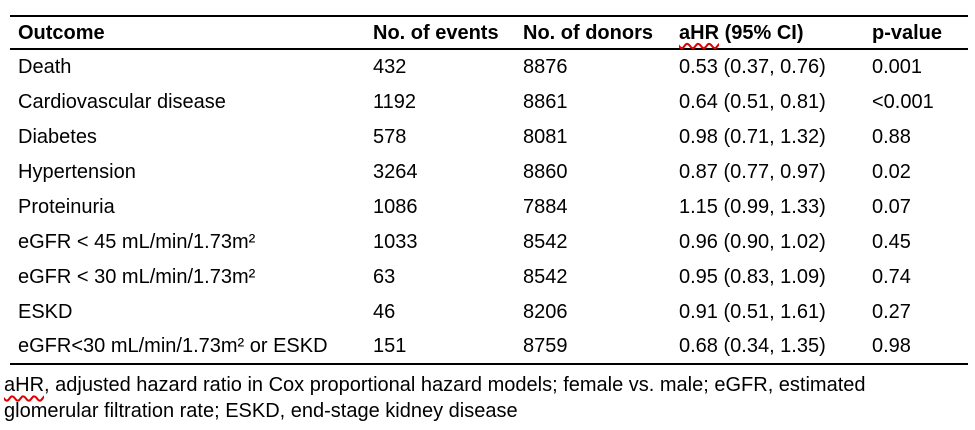 This screenshot has height=430, width=975. What do you see at coordinates (545, 311) in the screenshot?
I see `donors-cell: 8206` at bounding box center [545, 311].